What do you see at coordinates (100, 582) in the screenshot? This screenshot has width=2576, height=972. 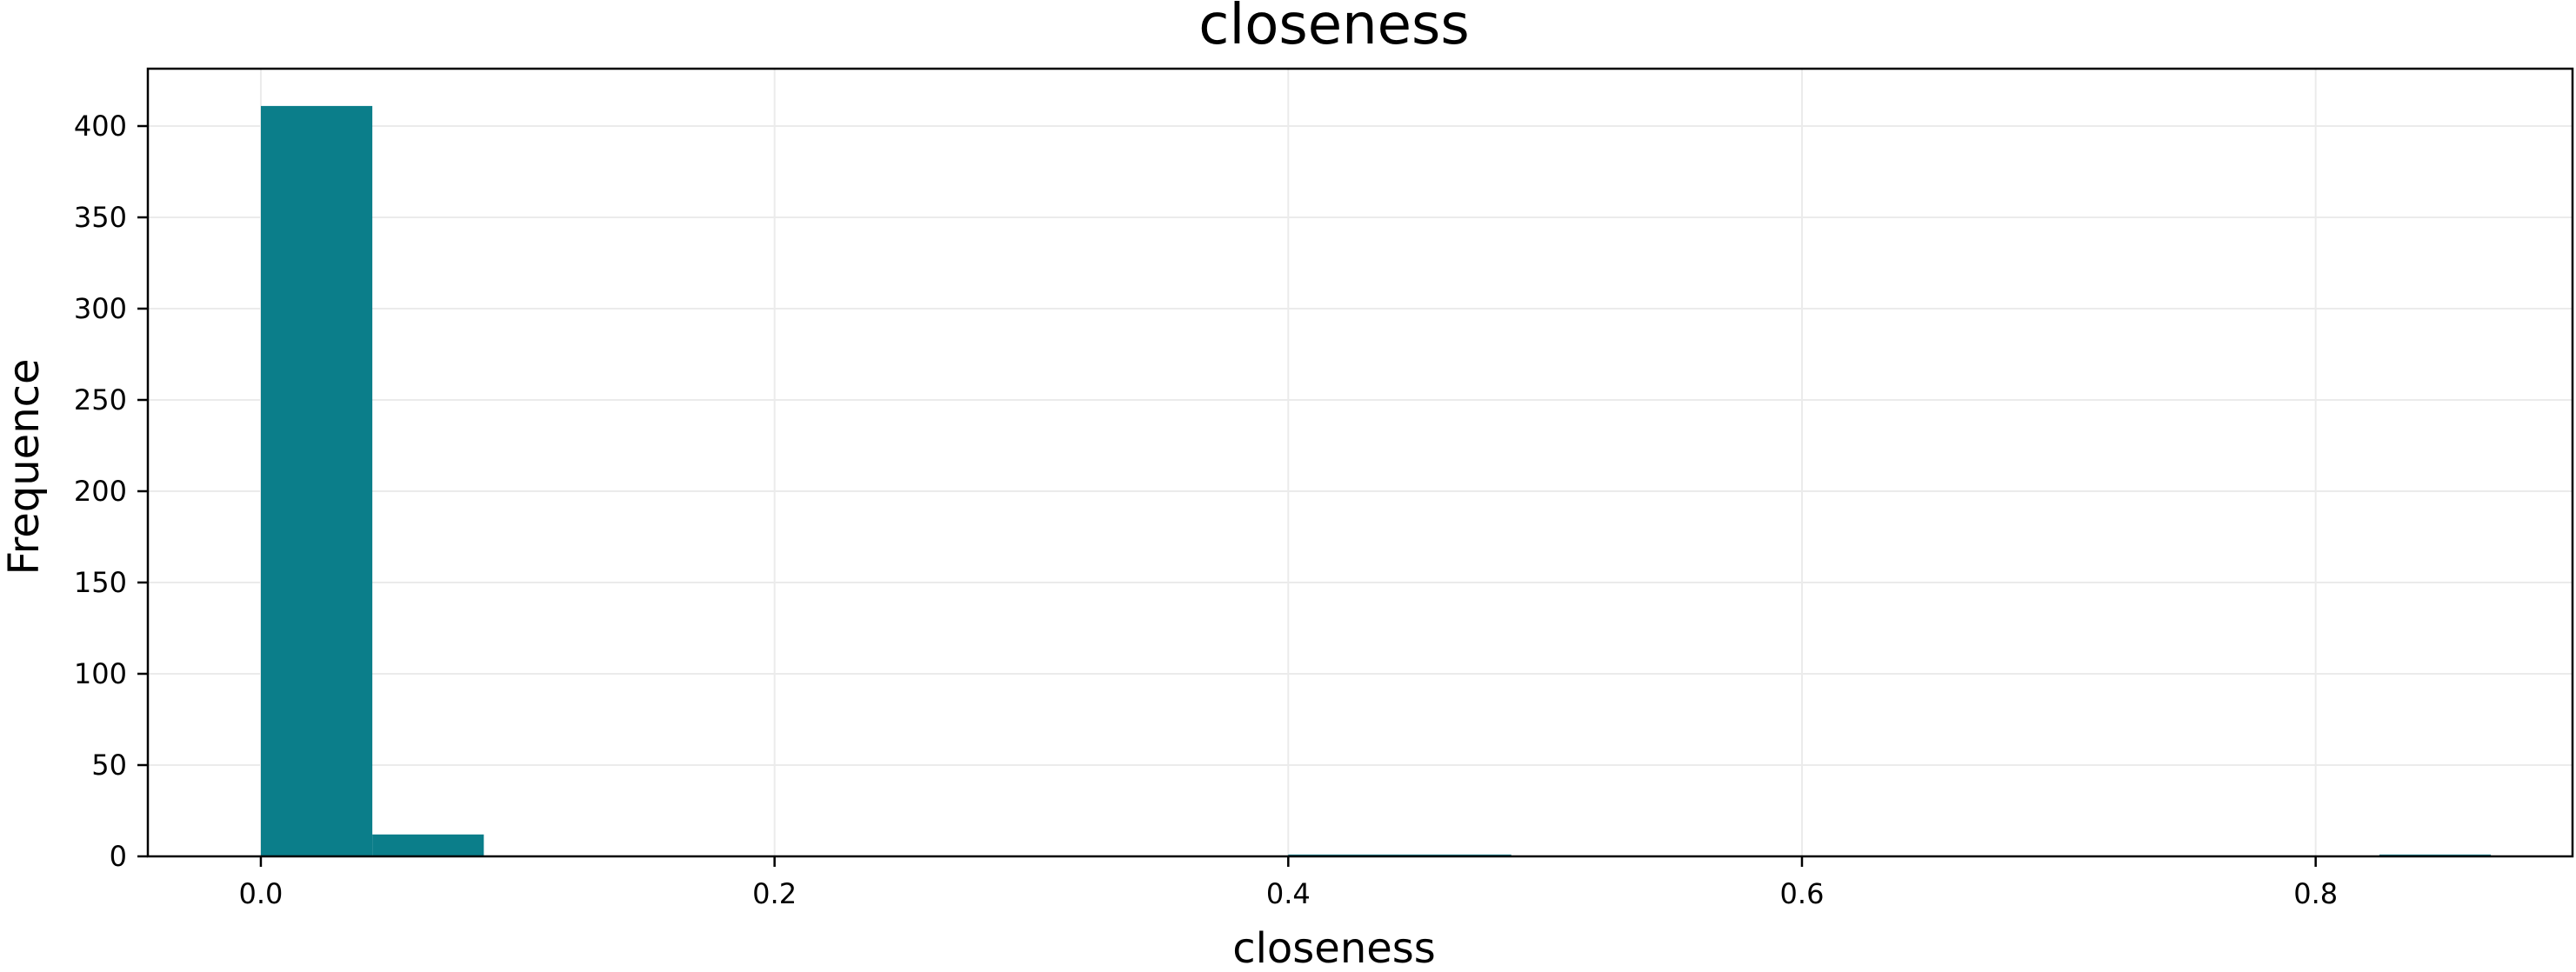 I see `y-tick-label: 150` at bounding box center [100, 582].